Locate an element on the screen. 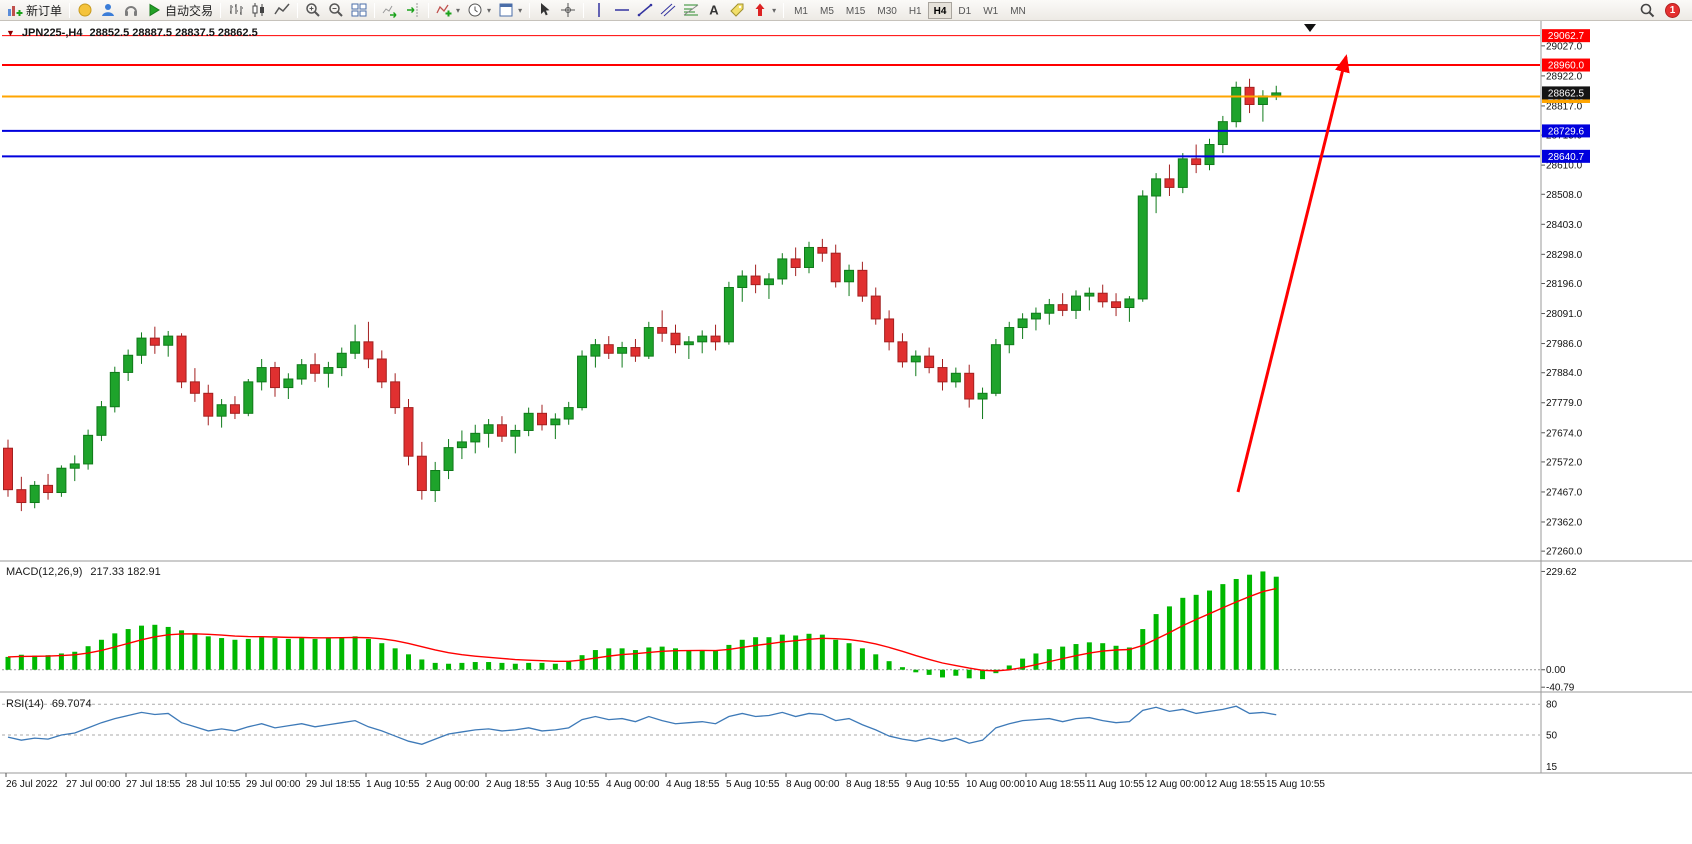 The image size is (1692, 844). bar-chart-button is located at coordinates (236, 10).